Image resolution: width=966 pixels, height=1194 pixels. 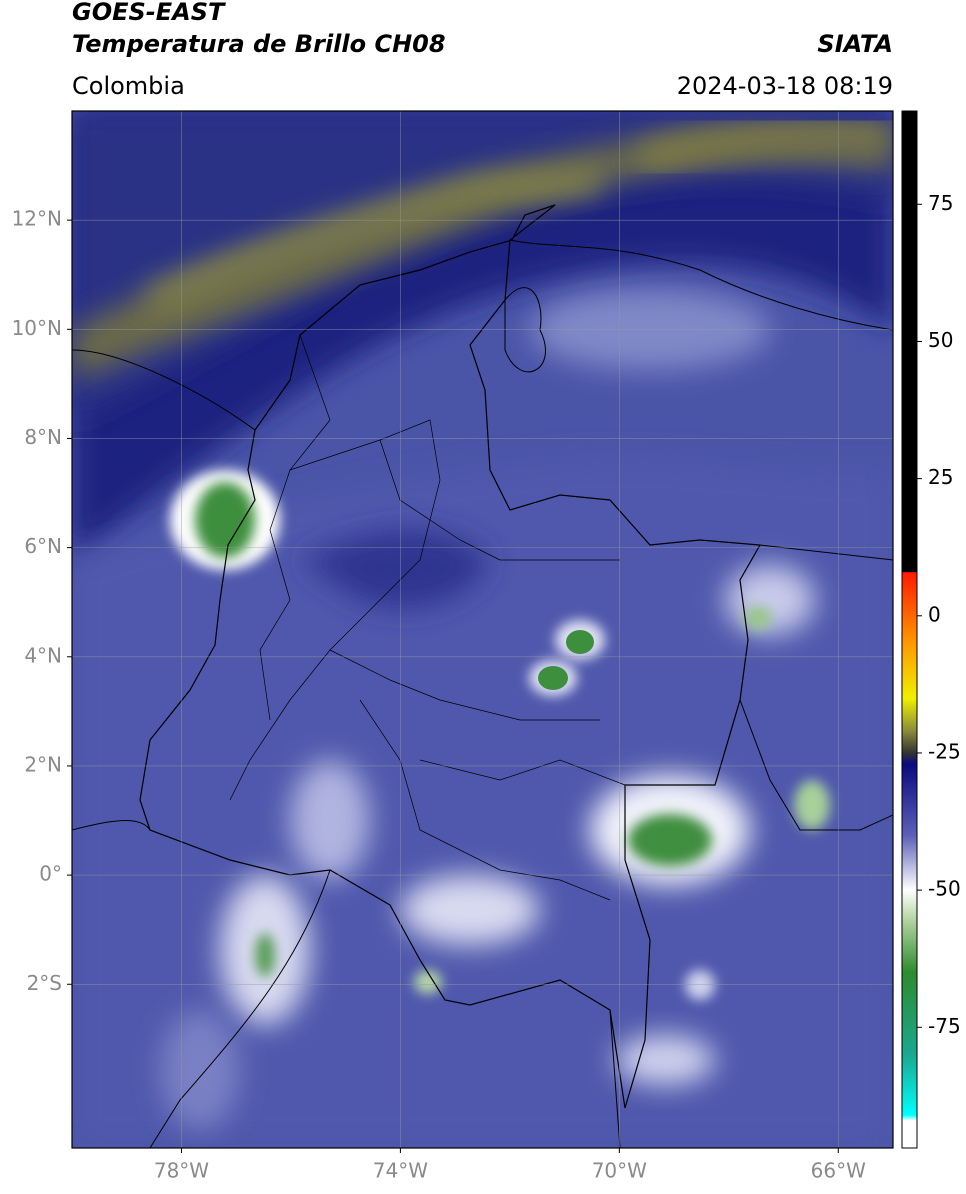 What do you see at coordinates (43, 655) in the screenshot?
I see `y-tick-label: 4°N` at bounding box center [43, 655].